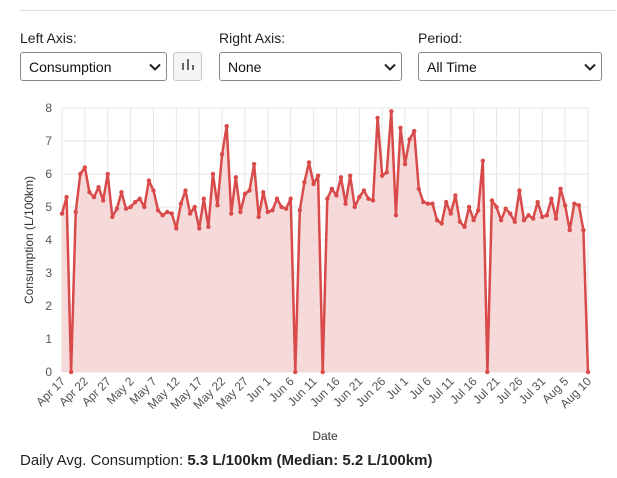 The image size is (617, 478). Describe the element at coordinates (245, 66) in the screenshot. I see `right-axis-value: None` at that location.